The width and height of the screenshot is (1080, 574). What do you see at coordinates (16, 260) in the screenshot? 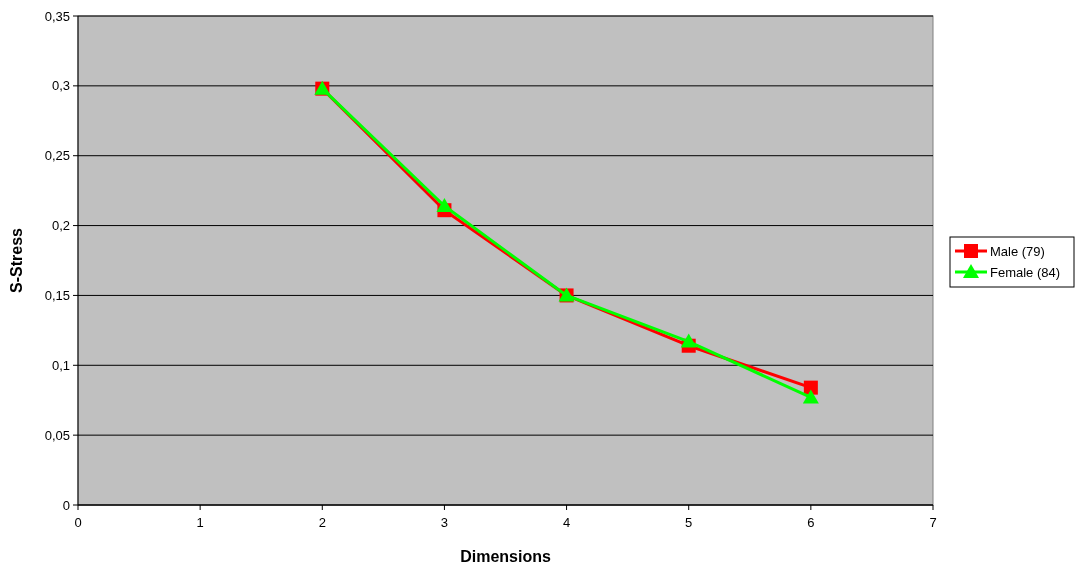
I see `y-axis-title: S-Stress` at bounding box center [16, 260].